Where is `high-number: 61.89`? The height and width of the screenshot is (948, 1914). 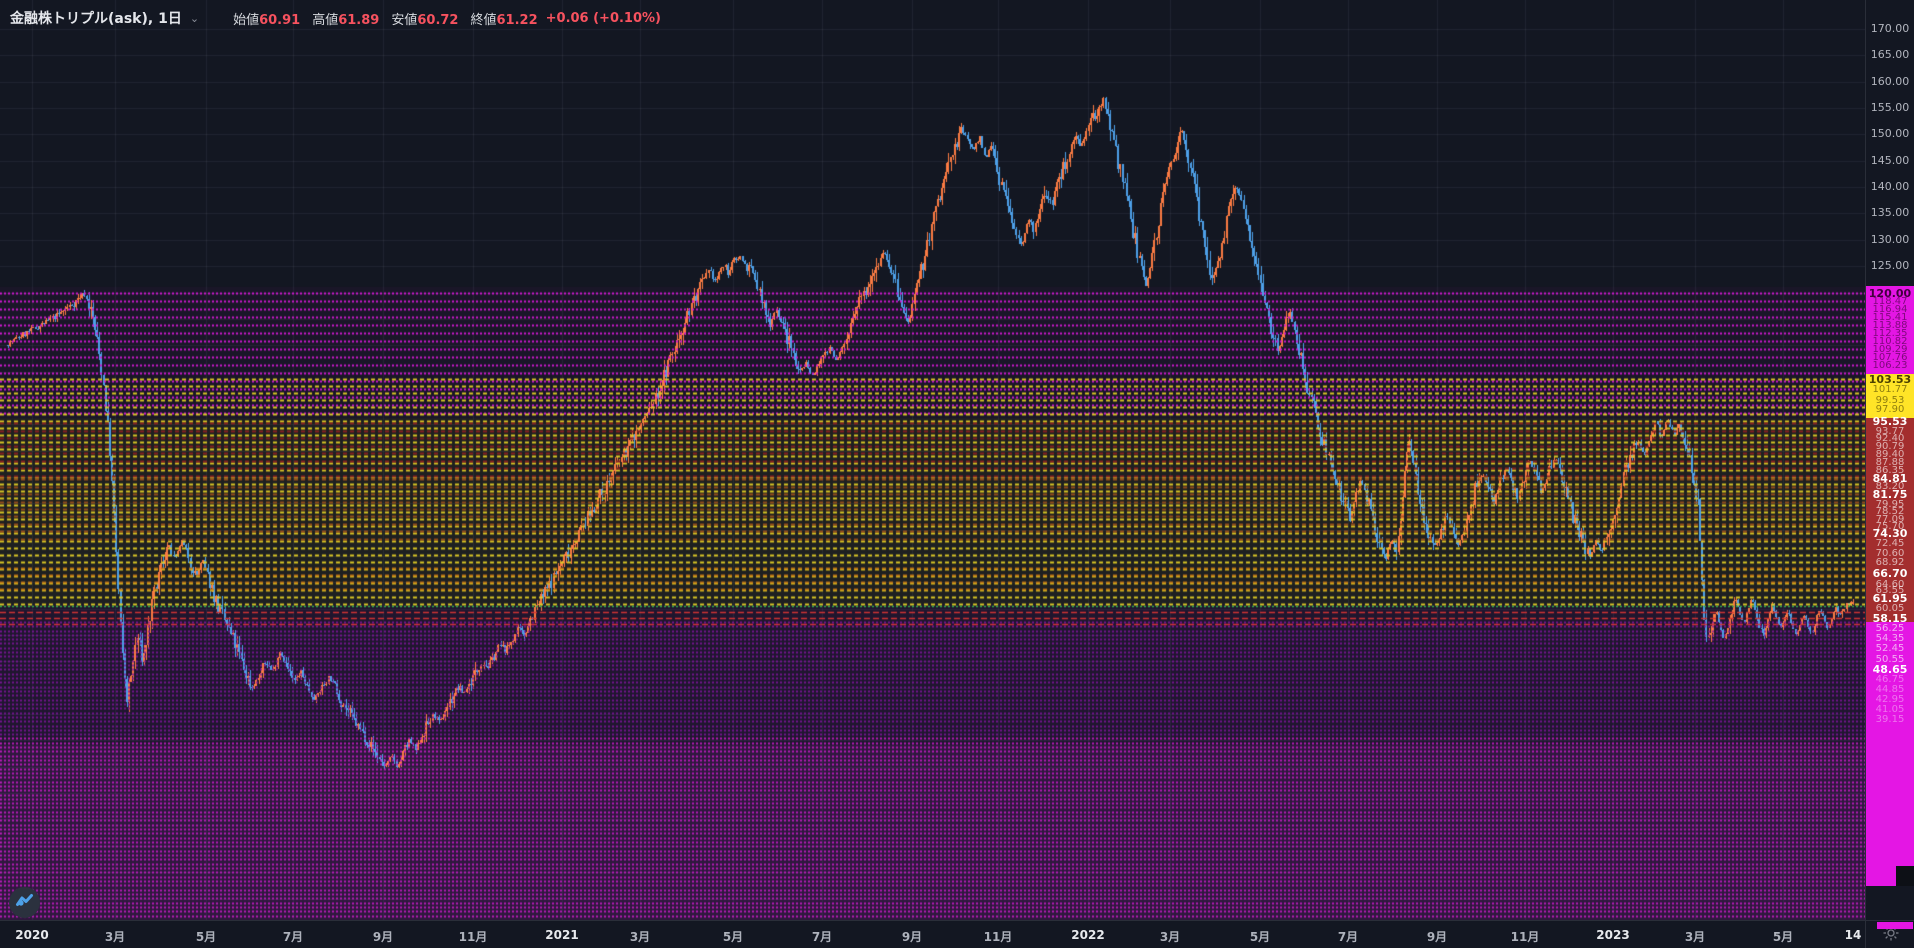
high-number: 61.89 is located at coordinates (359, 20).